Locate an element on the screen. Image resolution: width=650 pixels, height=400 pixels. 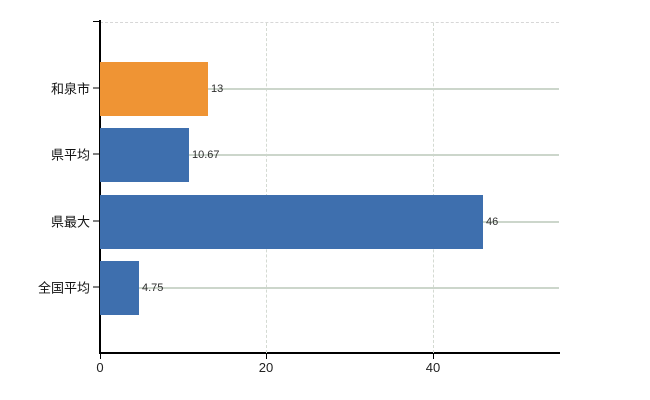
x-axis-line is located at coordinates (329, 353).